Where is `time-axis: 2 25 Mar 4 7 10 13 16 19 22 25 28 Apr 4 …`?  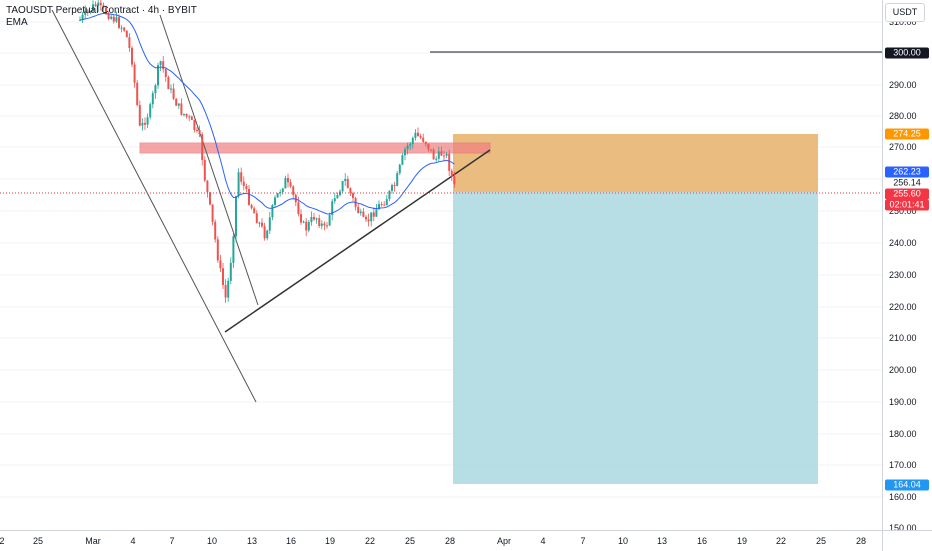 time-axis: 2 25 Mar 4 7 10 13 16 19 22 25 28 Apr 4 … is located at coordinates (441, 540).